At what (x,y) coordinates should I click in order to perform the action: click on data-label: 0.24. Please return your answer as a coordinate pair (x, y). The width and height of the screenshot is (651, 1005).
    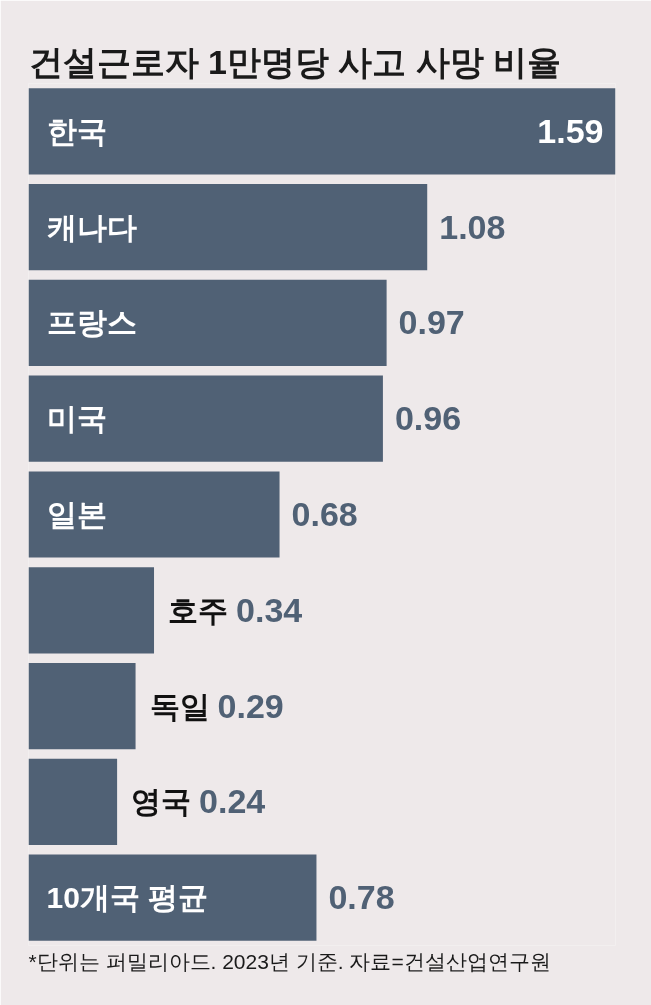
    Looking at the image, I should click on (232, 801).